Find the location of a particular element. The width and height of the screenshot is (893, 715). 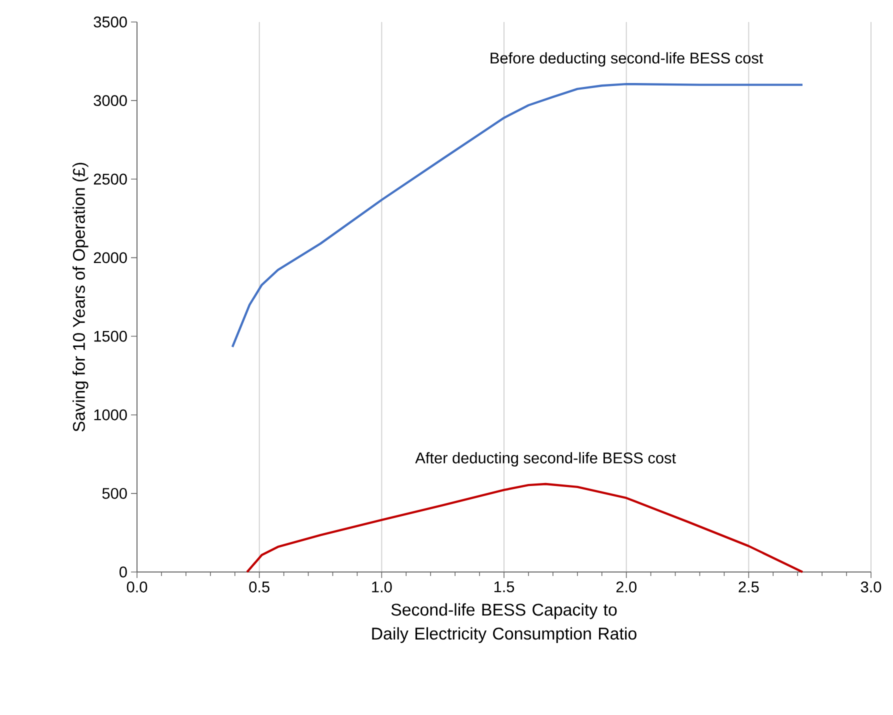

y-tick-label: 1000 is located at coordinates (110, 414).